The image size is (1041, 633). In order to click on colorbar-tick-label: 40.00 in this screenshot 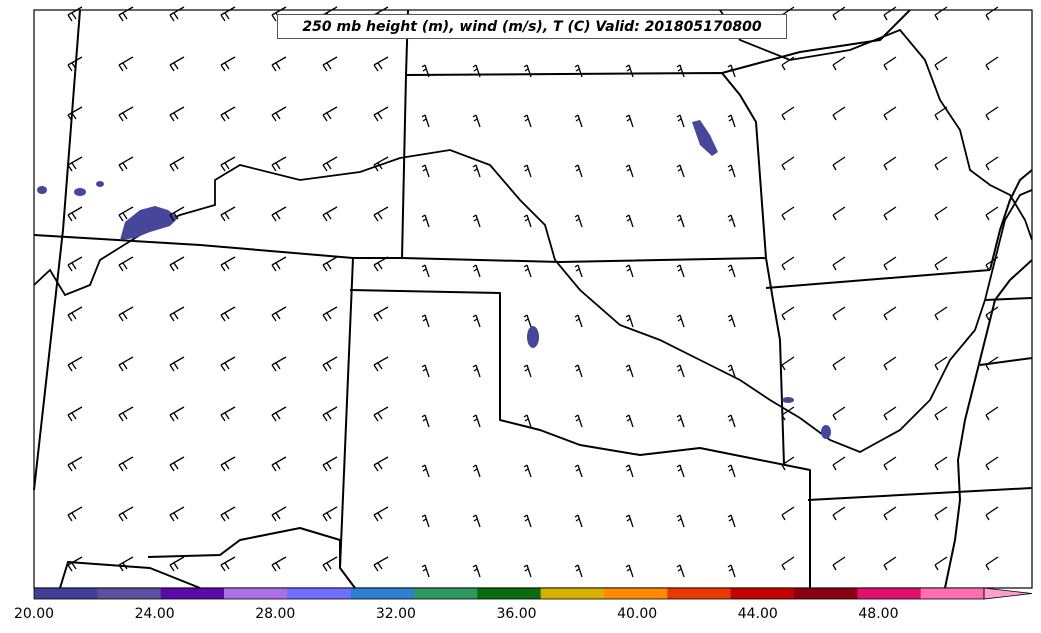, I will do `click(637, 614)`.